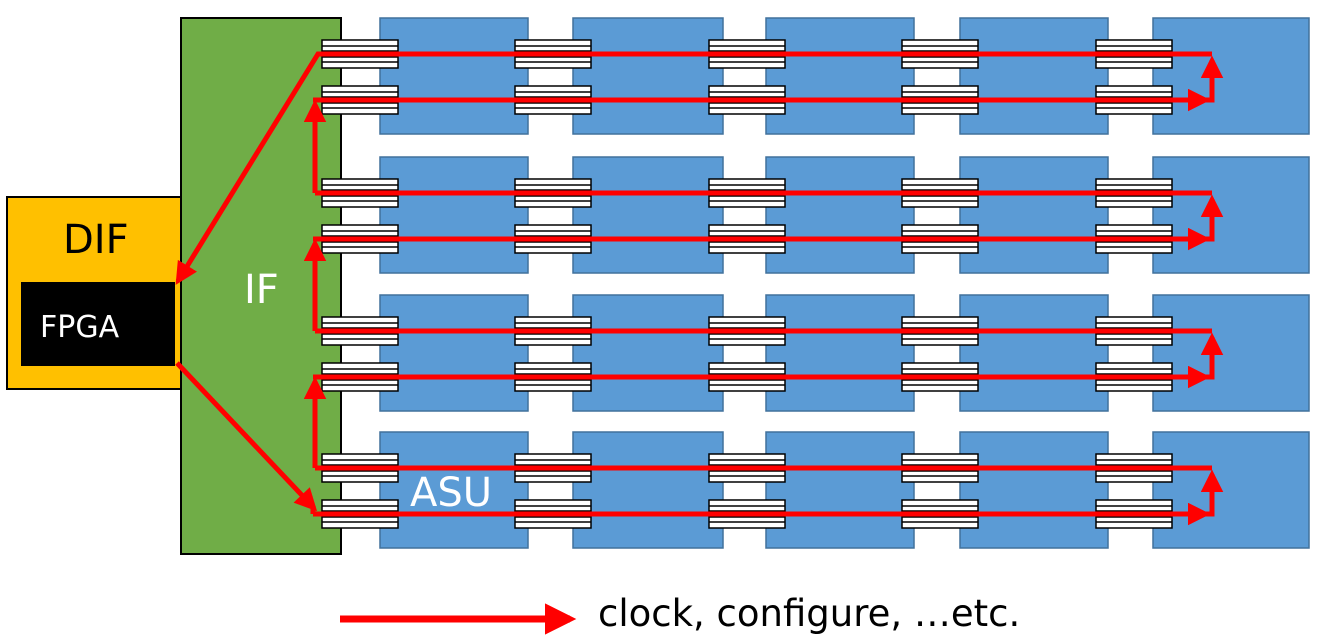  What do you see at coordinates (809, 613) in the screenshot?
I see `legend-text: clock, configure, …etc.` at bounding box center [809, 613].